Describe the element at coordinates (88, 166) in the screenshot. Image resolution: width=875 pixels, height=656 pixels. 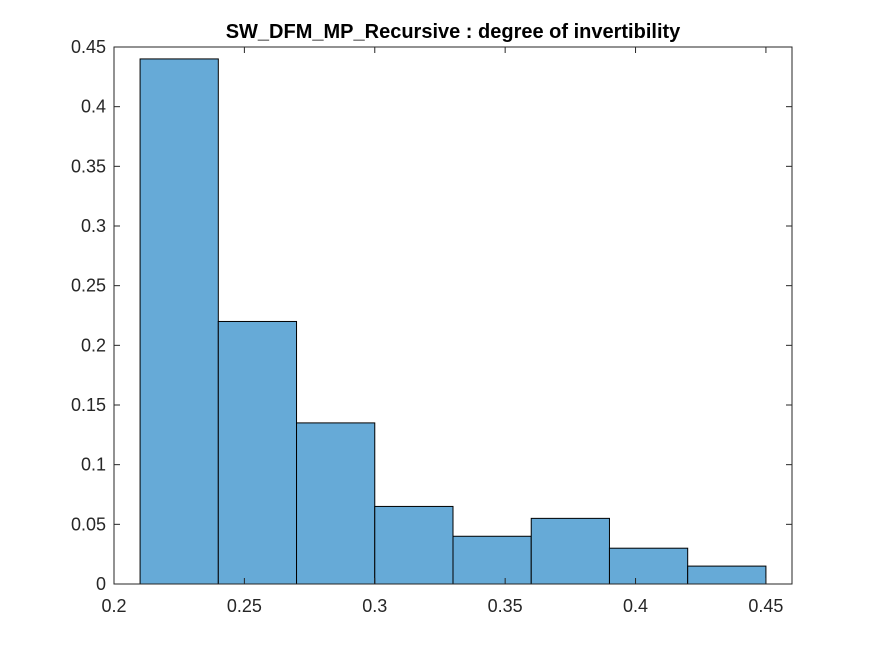
I see `y-tick-label: 0.35` at that location.